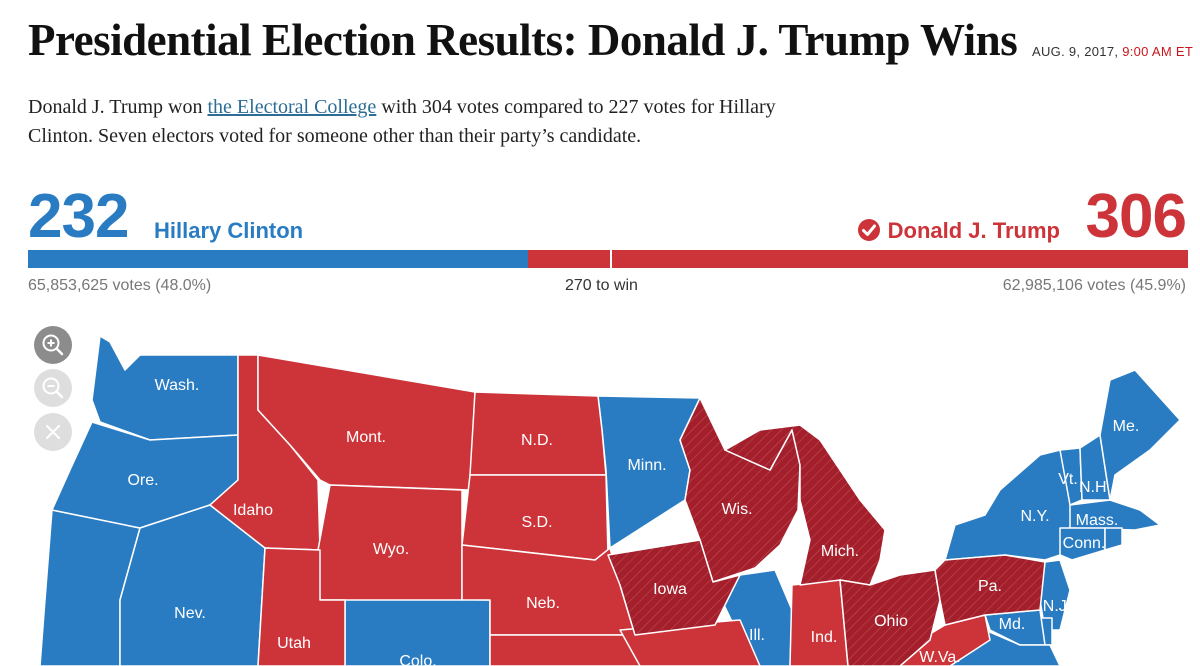 This screenshot has height=666, width=1200. I want to click on label-sd: S.D., so click(536, 522).